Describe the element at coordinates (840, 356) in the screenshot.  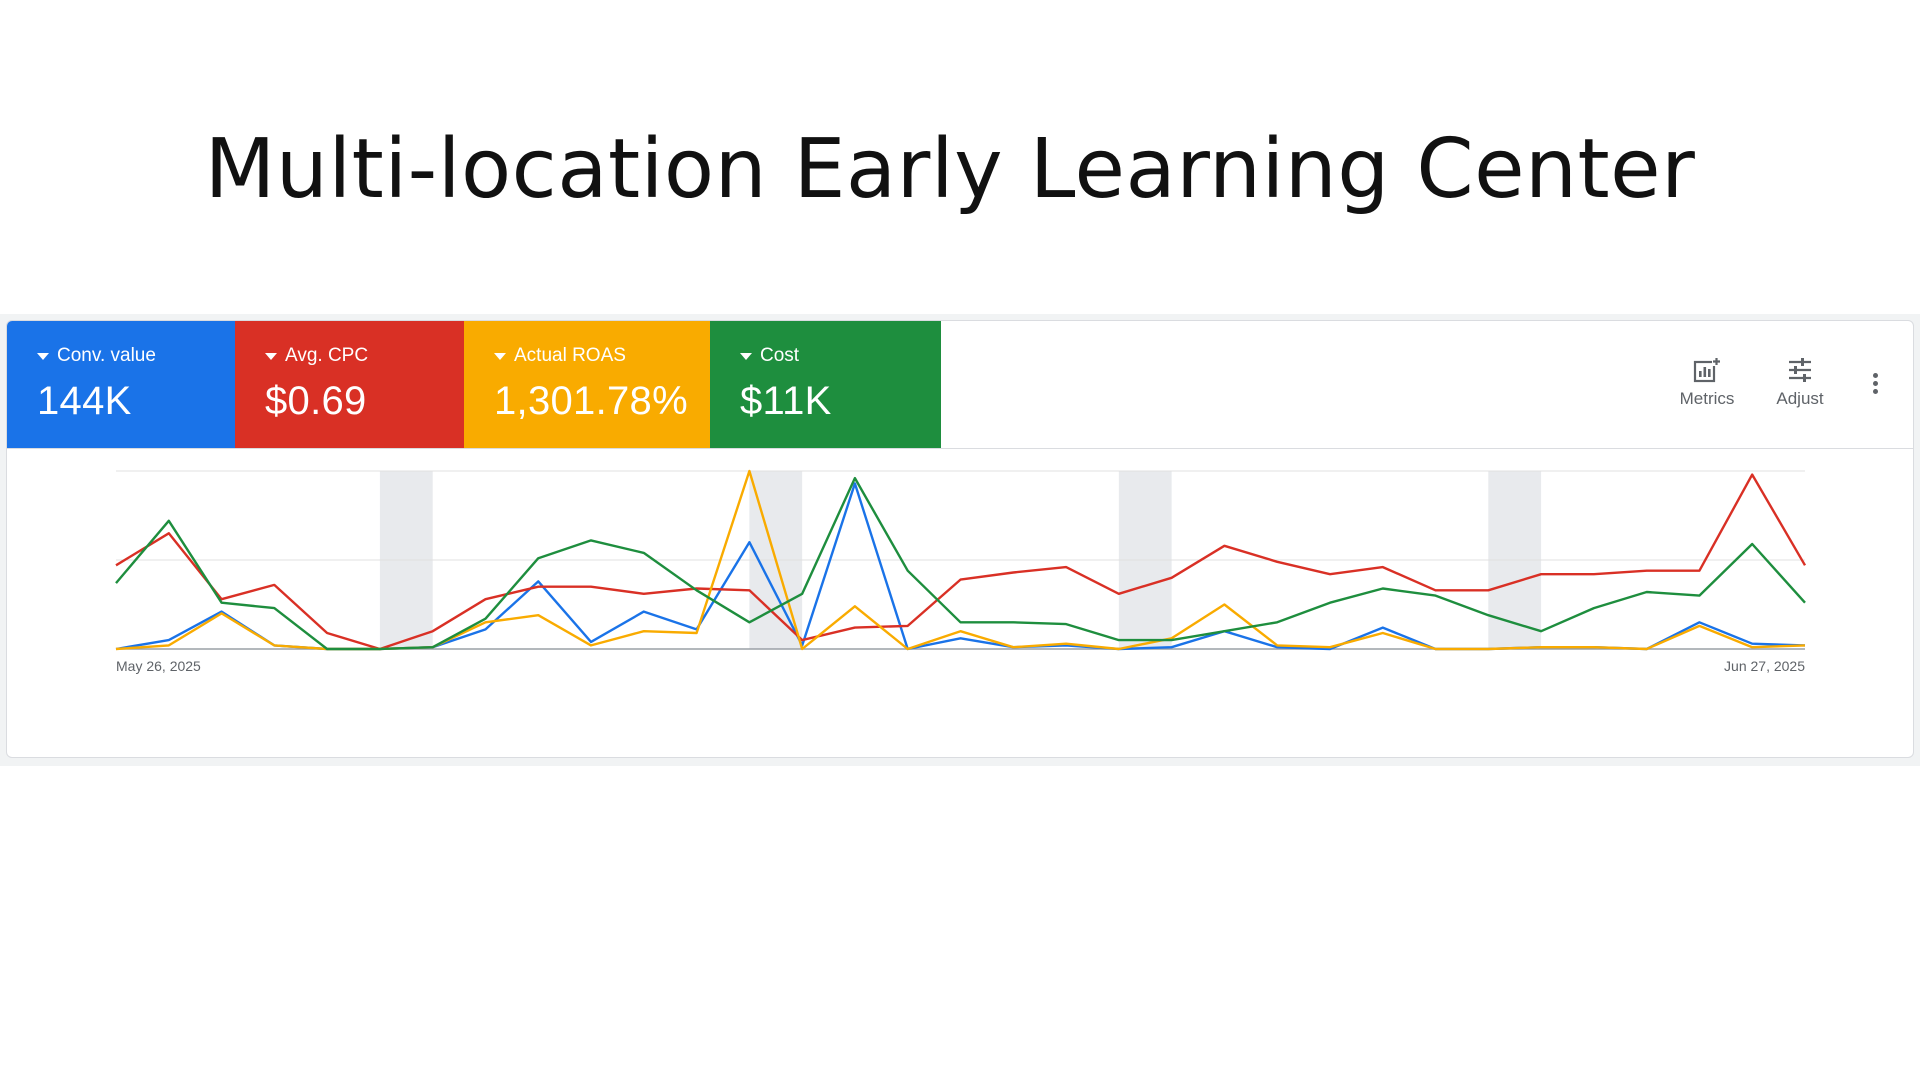
I see `metric-label: Cost` at that location.